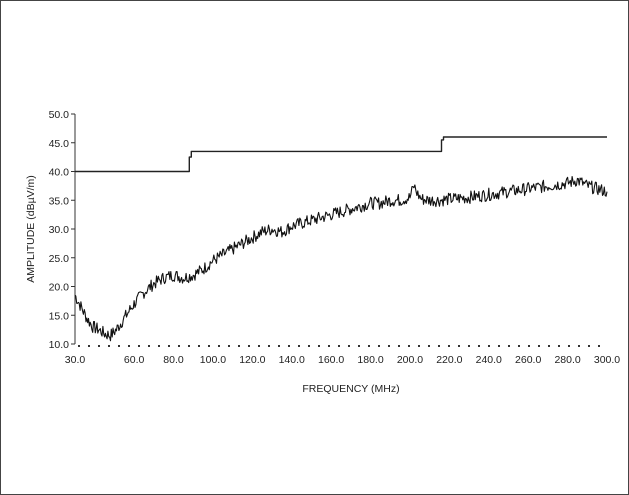  What do you see at coordinates (59, 316) in the screenshot?
I see `y-tick-label: 15.0` at bounding box center [59, 316].